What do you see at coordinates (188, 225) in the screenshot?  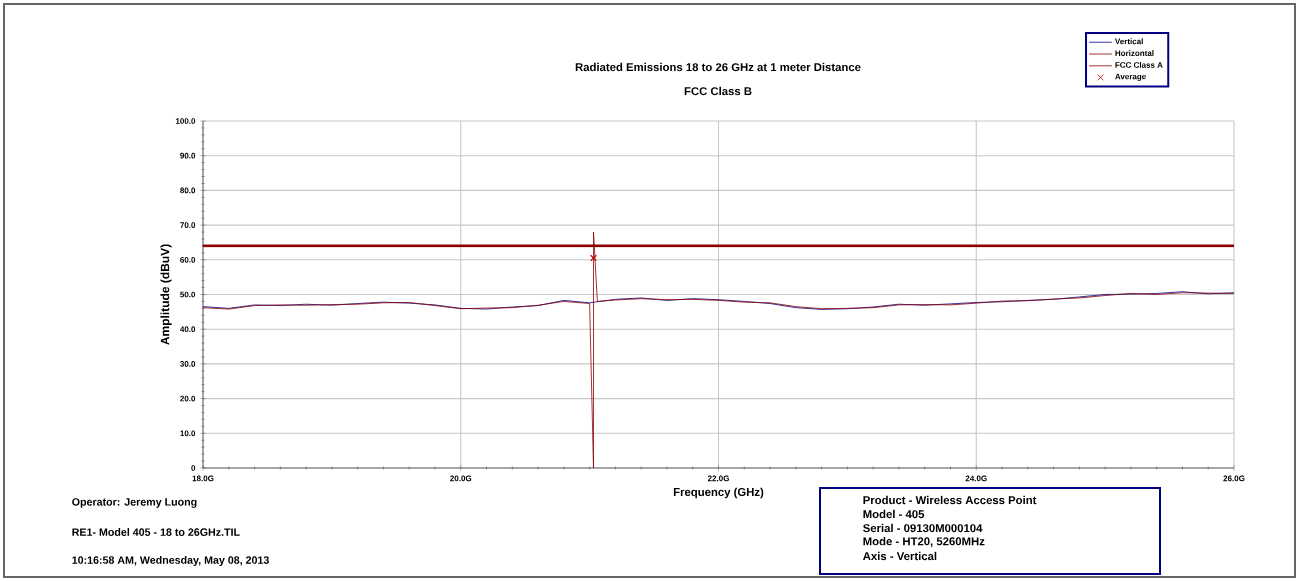 I see `y-tick-label: 70.0` at bounding box center [188, 225].